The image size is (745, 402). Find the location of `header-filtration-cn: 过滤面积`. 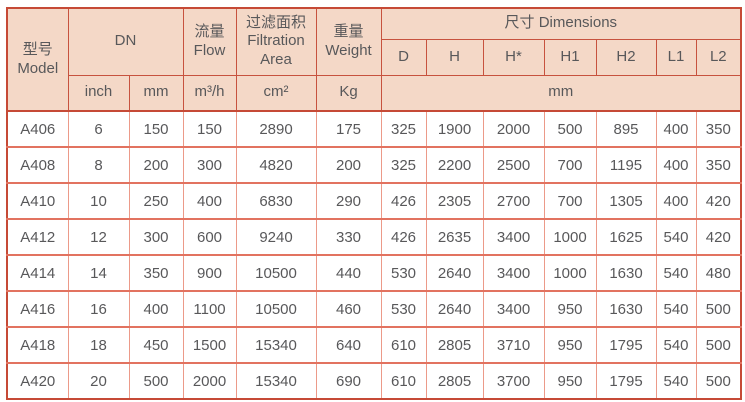

header-filtration-cn: 过滤面积 is located at coordinates (276, 22).